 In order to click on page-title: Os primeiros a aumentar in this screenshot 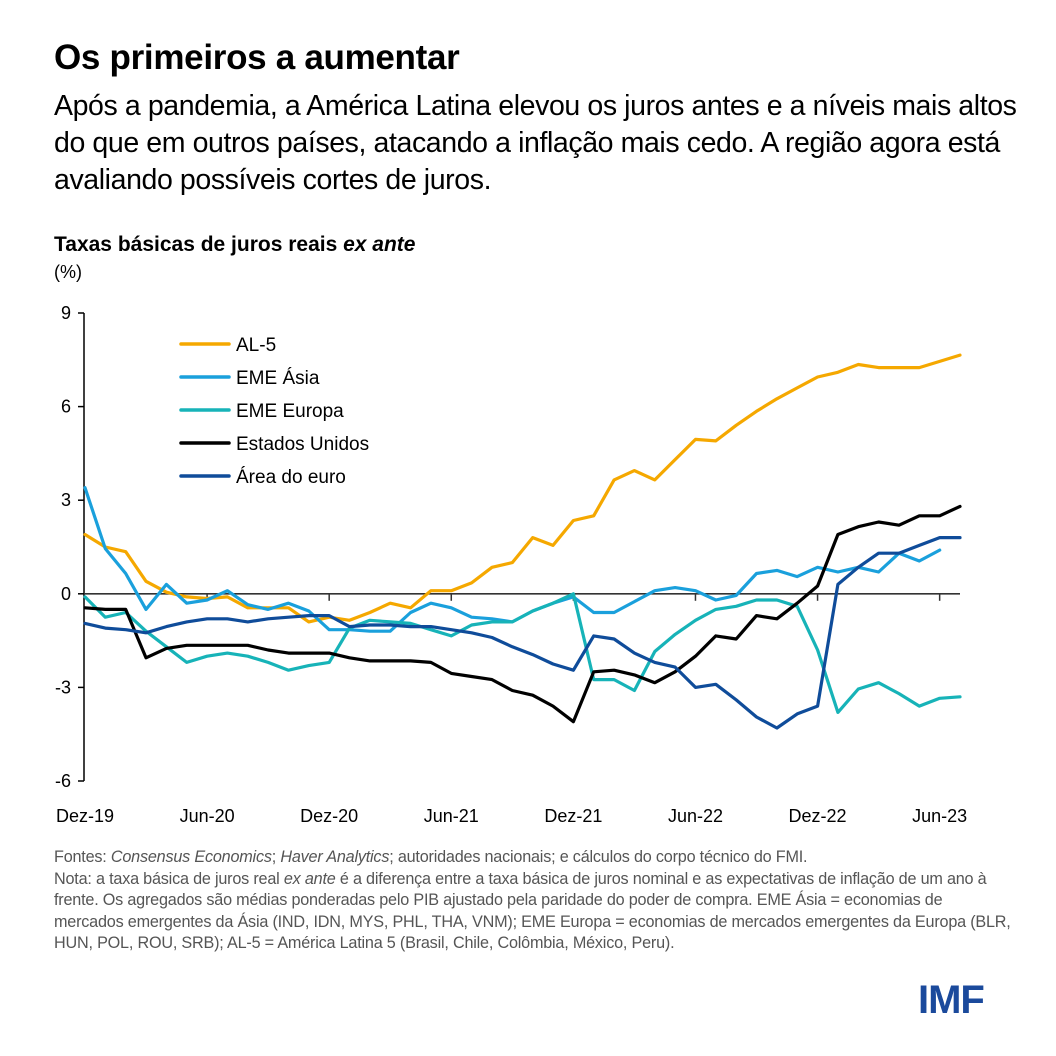, I will do `click(257, 57)`.